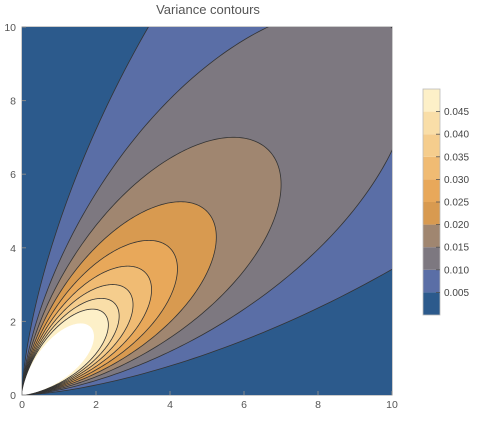 The height and width of the screenshot is (421, 480). What do you see at coordinates (456, 180) in the screenshot?
I see `colorbar-tick-label: 0.030` at bounding box center [456, 180].